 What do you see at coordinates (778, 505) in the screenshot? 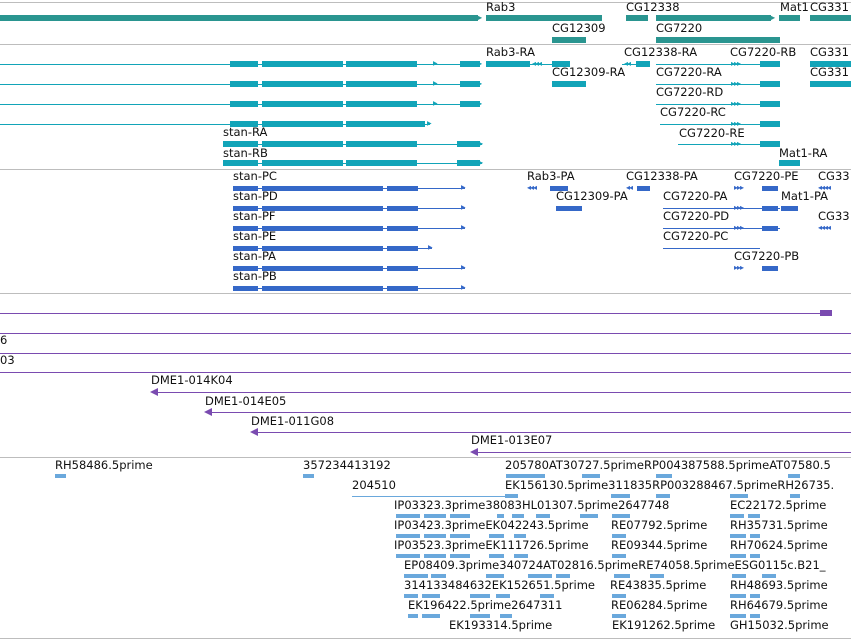
I see `ests-feature-label: EC22172.5prime` at bounding box center [778, 505].